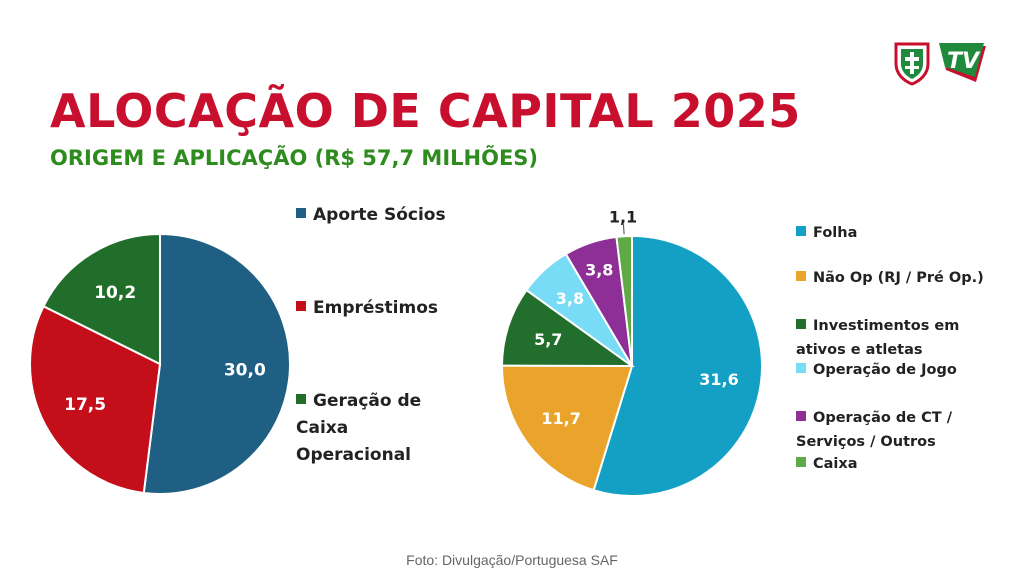 The width and height of the screenshot is (1024, 585). Describe the element at coordinates (359, 428) in the screenshot. I see `legend-item-geracao: Geração de Caixa Operacional` at that location.